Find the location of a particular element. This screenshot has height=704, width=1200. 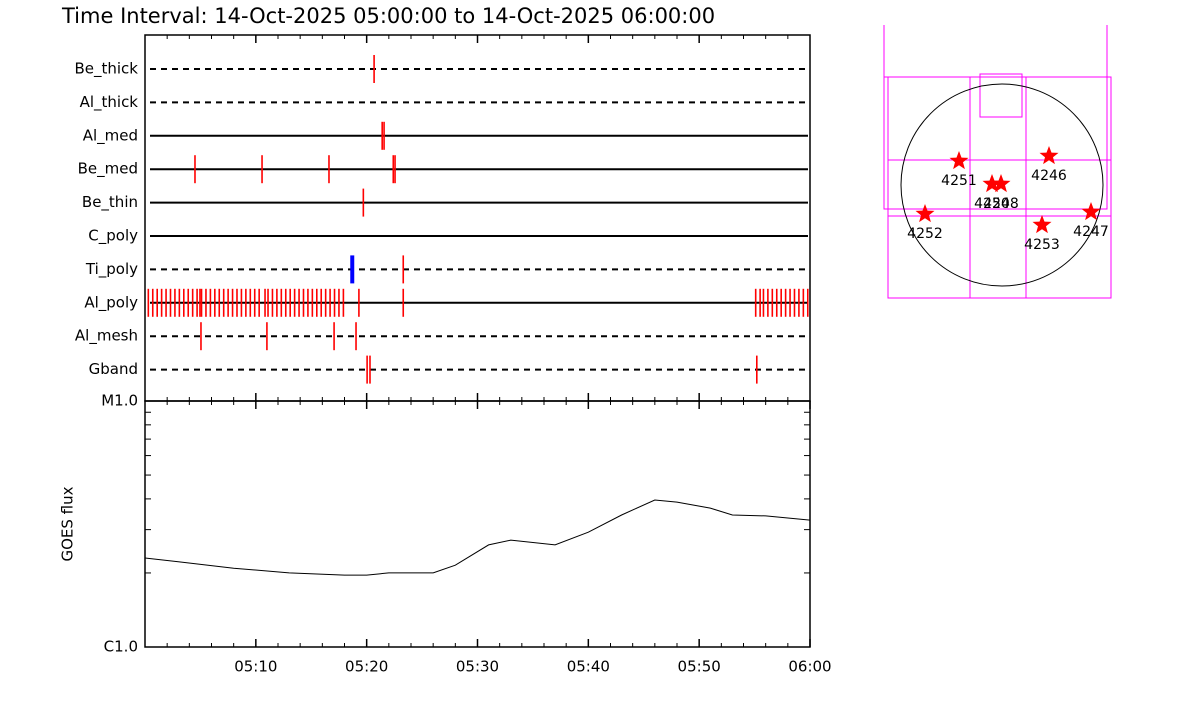

row-label: Al_mesh is located at coordinates (106, 336).